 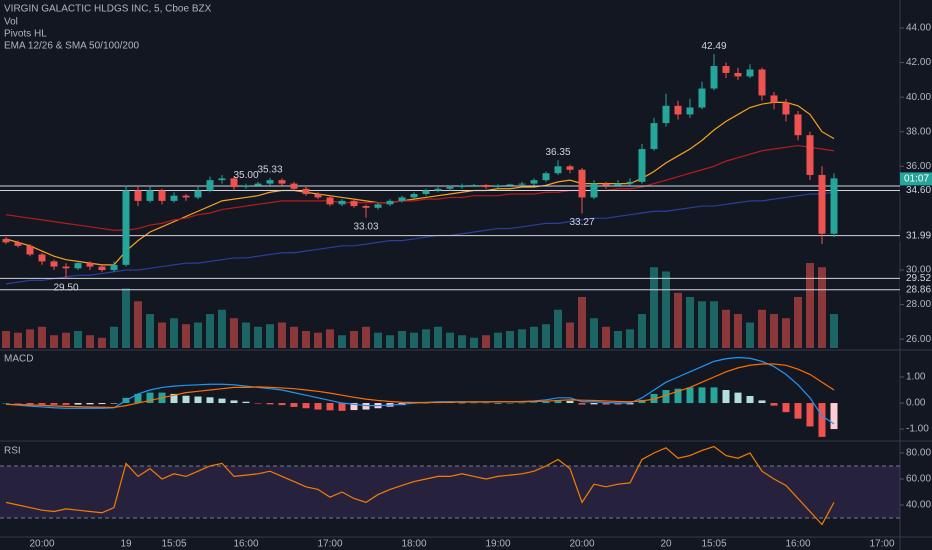 What do you see at coordinates (916, 377) in the screenshot?
I see `y-tick-label: 1.00` at bounding box center [916, 377].